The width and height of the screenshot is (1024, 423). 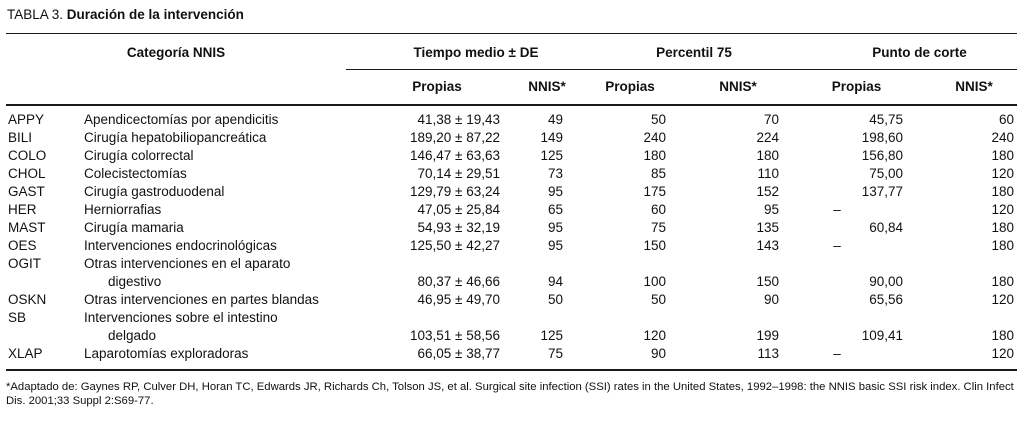 I want to click on table-number: TABLA 3., so click(x=35, y=14).